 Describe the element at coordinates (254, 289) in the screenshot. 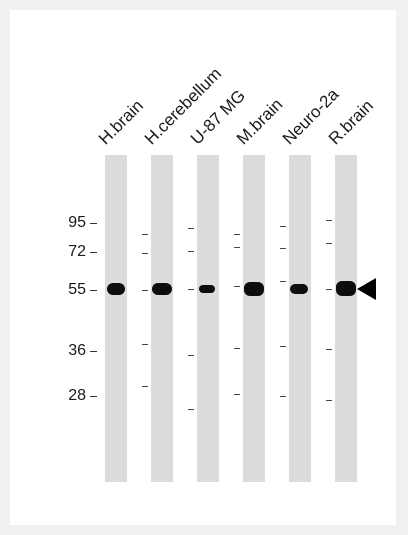

I see `band-m-brain` at that location.